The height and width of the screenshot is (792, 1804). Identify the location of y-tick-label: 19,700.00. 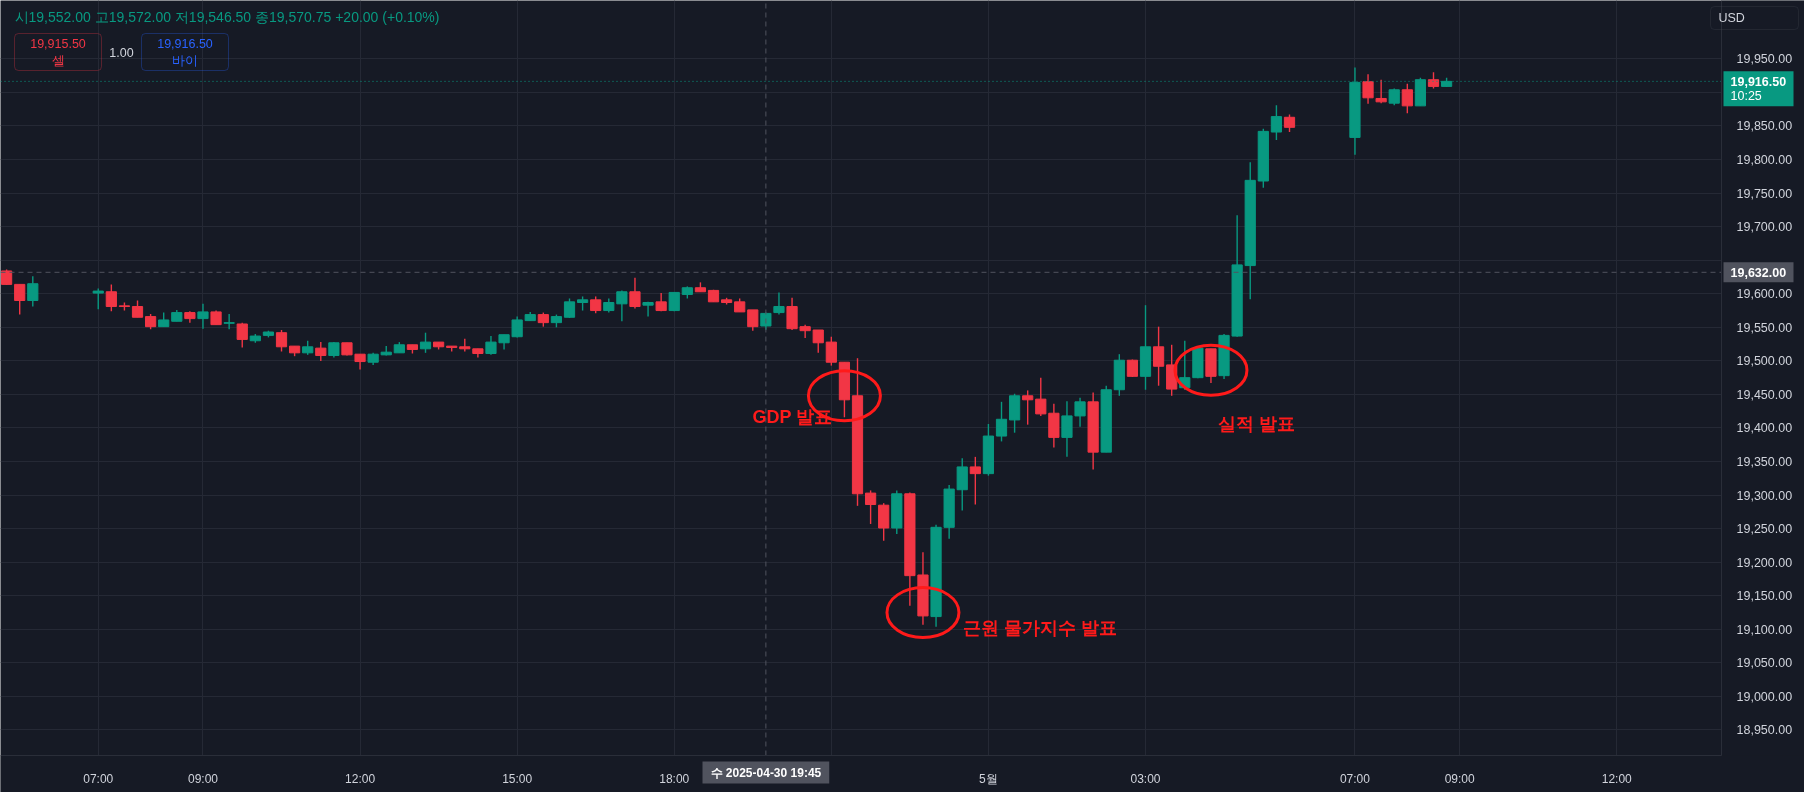
(1764, 227).